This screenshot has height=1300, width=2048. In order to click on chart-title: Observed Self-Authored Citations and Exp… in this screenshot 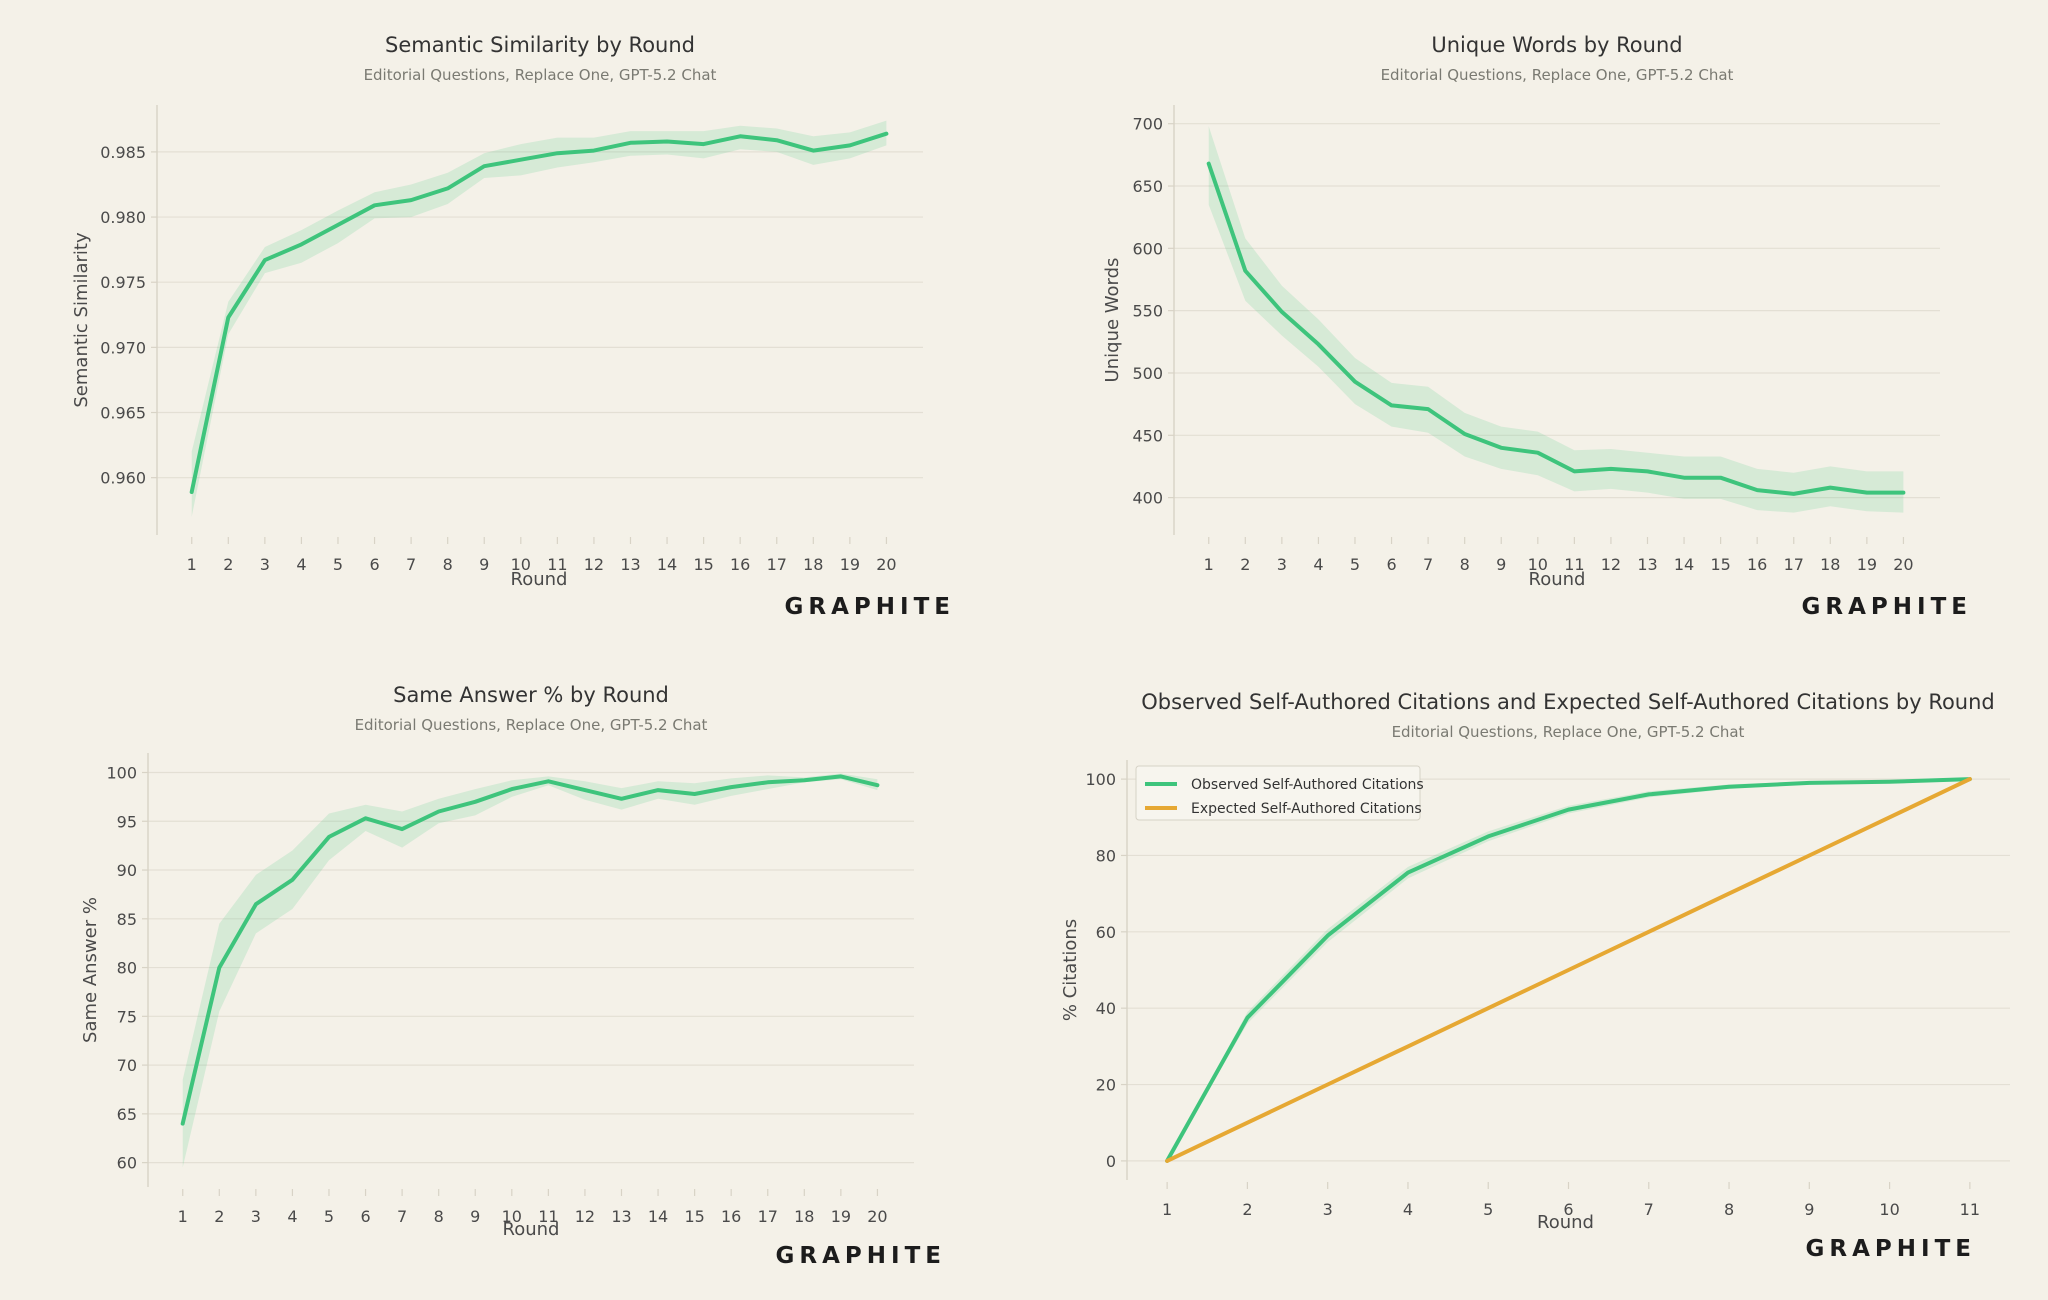, I will do `click(1568, 702)`.